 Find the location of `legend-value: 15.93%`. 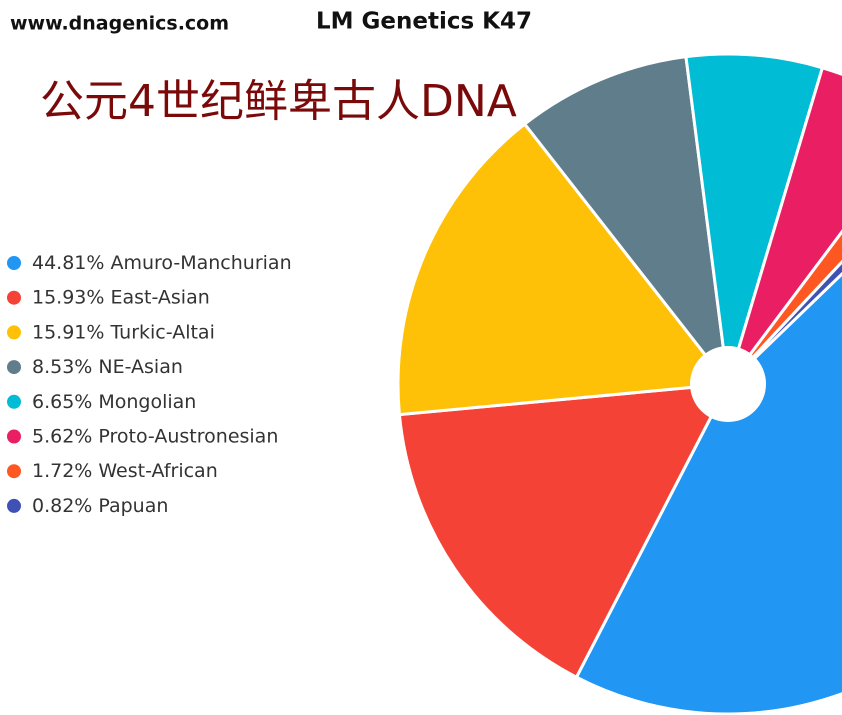

legend-value: 15.93% is located at coordinates (68, 297).